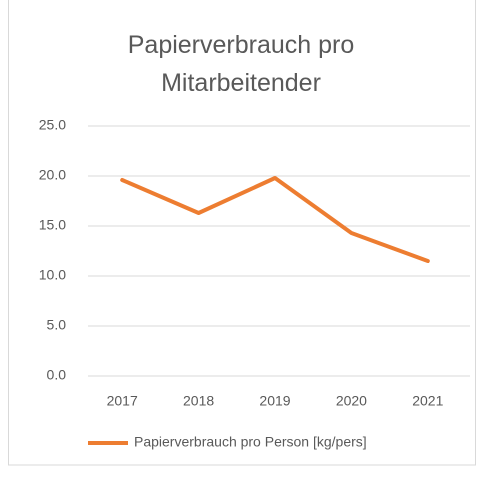 This screenshot has height=491, width=486. Describe the element at coordinates (122, 401) in the screenshot. I see `x-tick-label: 2017` at that location.